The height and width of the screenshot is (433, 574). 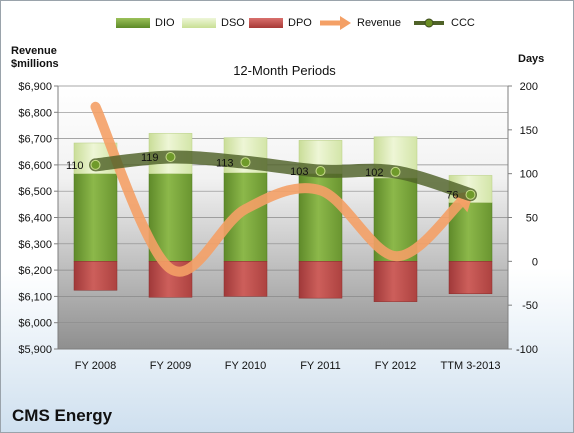 I want to click on left-tick-label: $6,000, so click(x=35, y=324).